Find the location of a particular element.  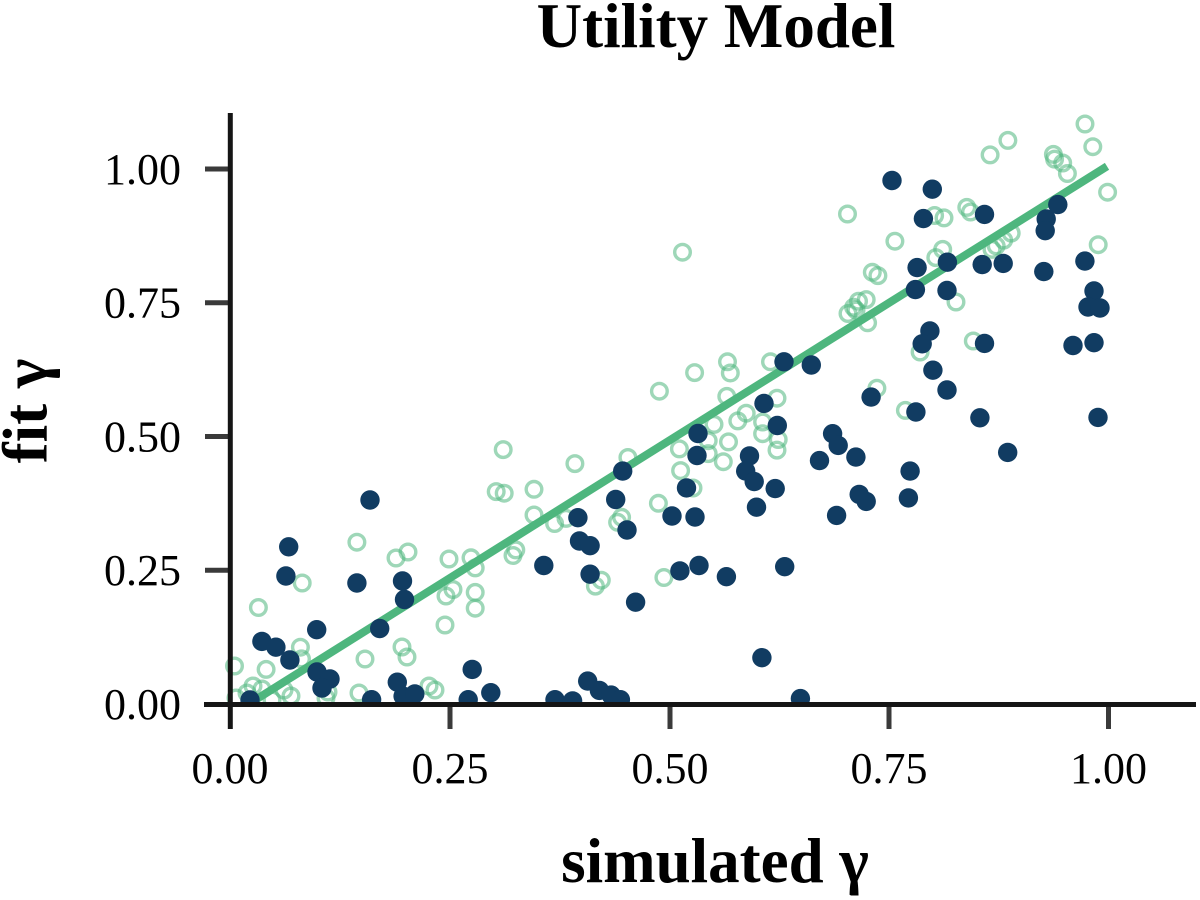

svg-text: fit γ is located at coordinates (30, 411).